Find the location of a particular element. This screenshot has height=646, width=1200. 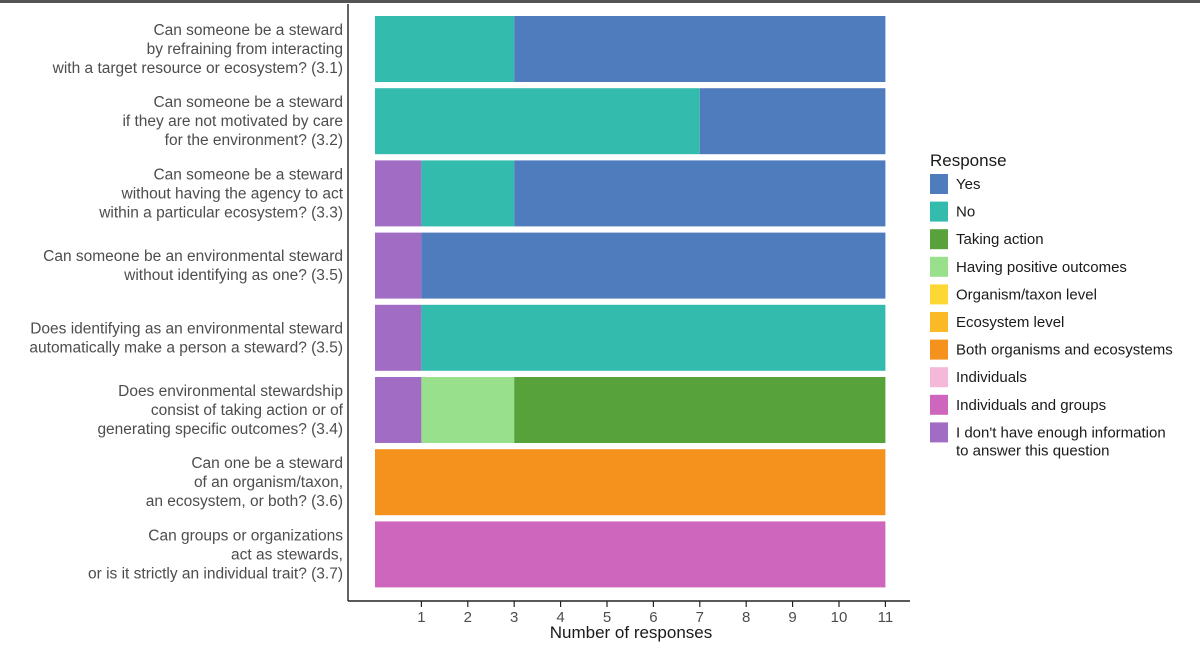

legend-label: Taking action is located at coordinates (1000, 239).